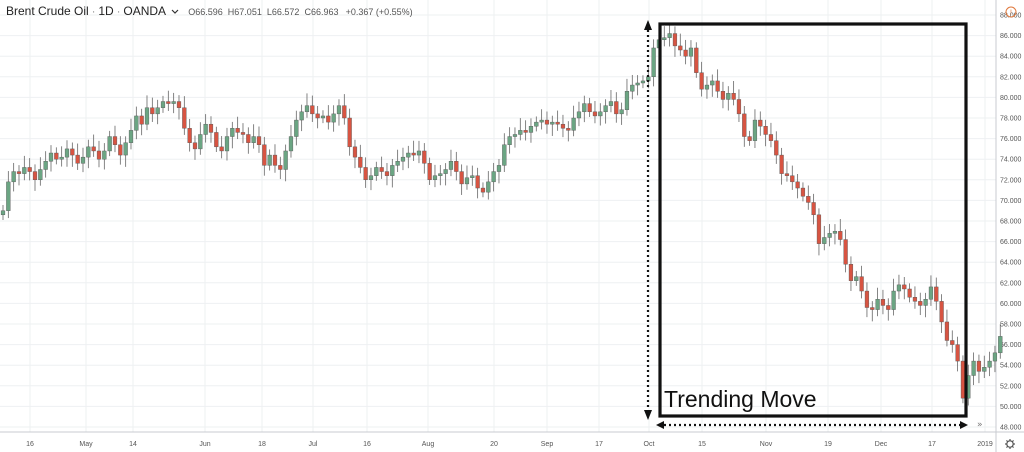 The width and height of the screenshot is (1024, 452). What do you see at coordinates (321, 12) in the screenshot?
I see `close-value: C66.963` at bounding box center [321, 12].